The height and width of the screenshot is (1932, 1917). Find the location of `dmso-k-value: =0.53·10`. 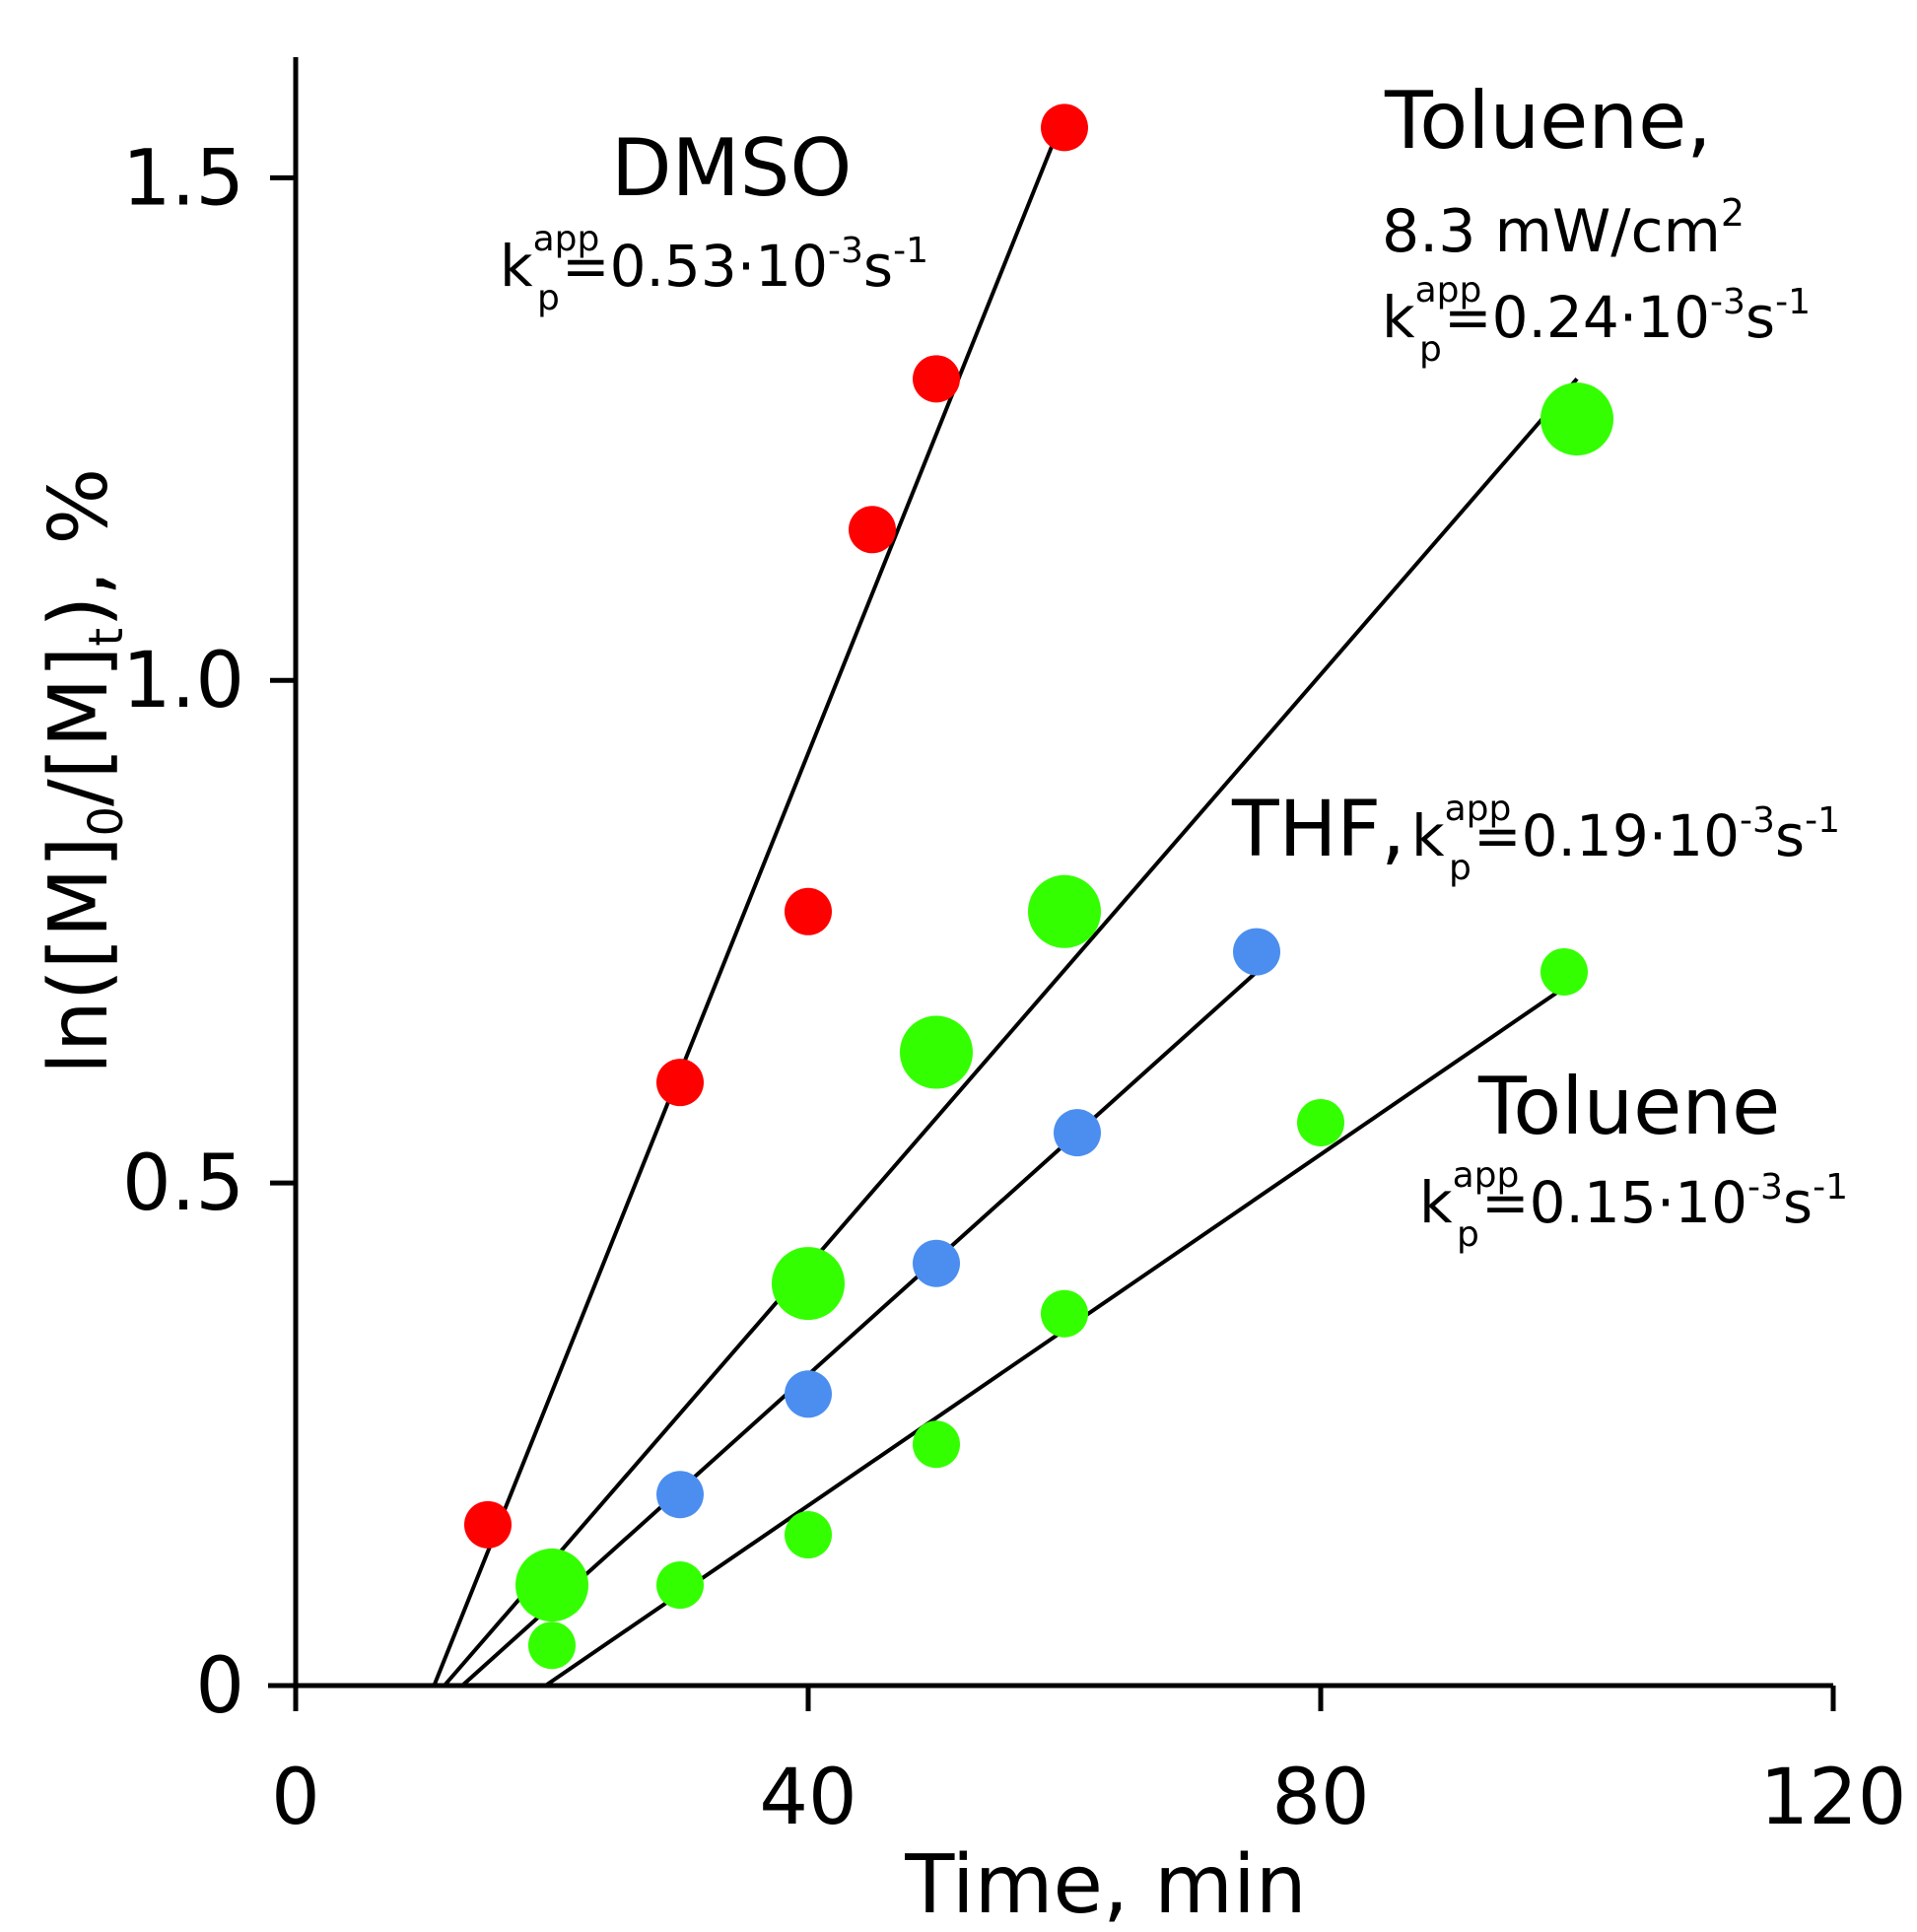

dmso-k-value: =0.53·10 is located at coordinates (695, 267).